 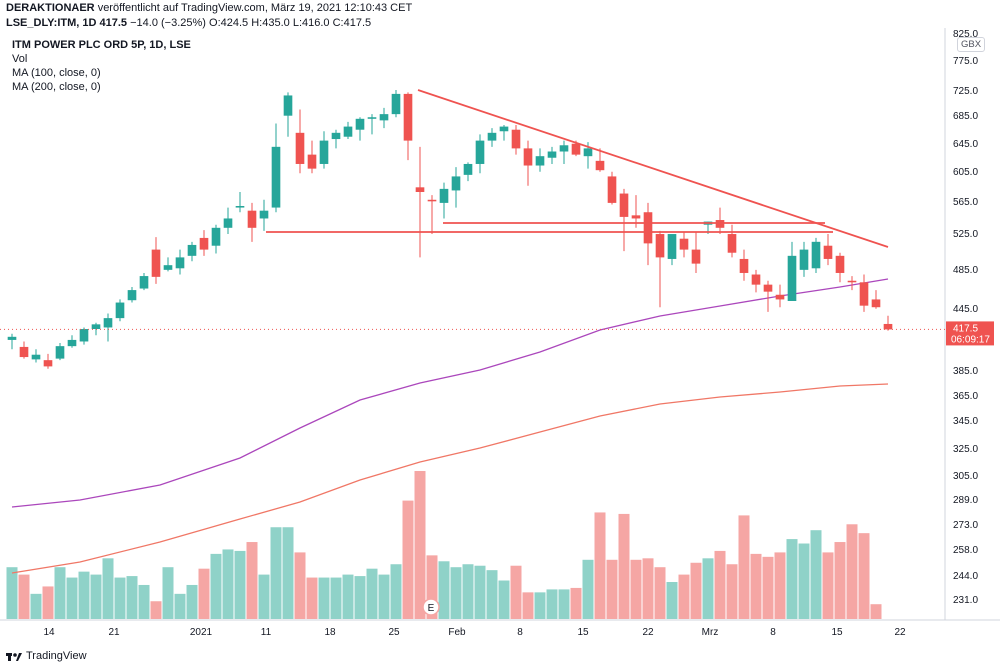 What do you see at coordinates (965, 396) in the screenshot?
I see `y-tick-label: 365.0` at bounding box center [965, 396].